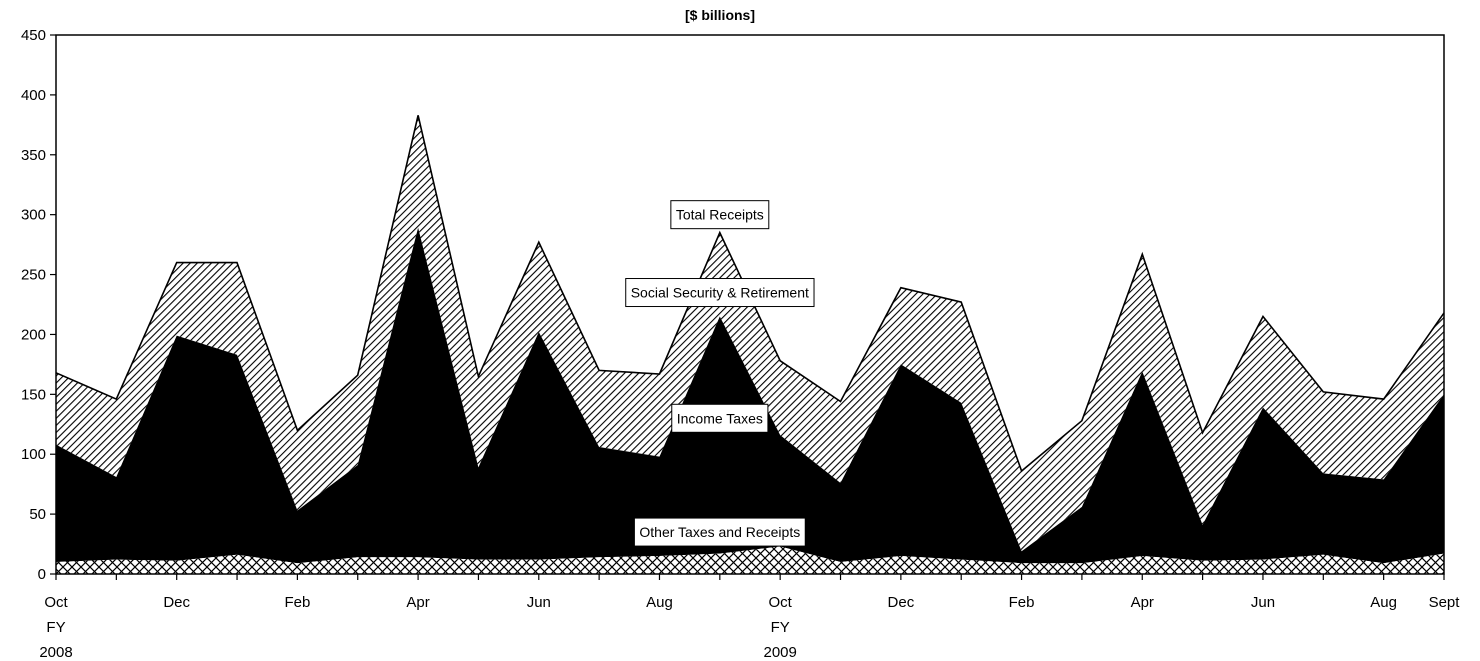  I want to click on y-tick-label: 300, so click(33, 215).